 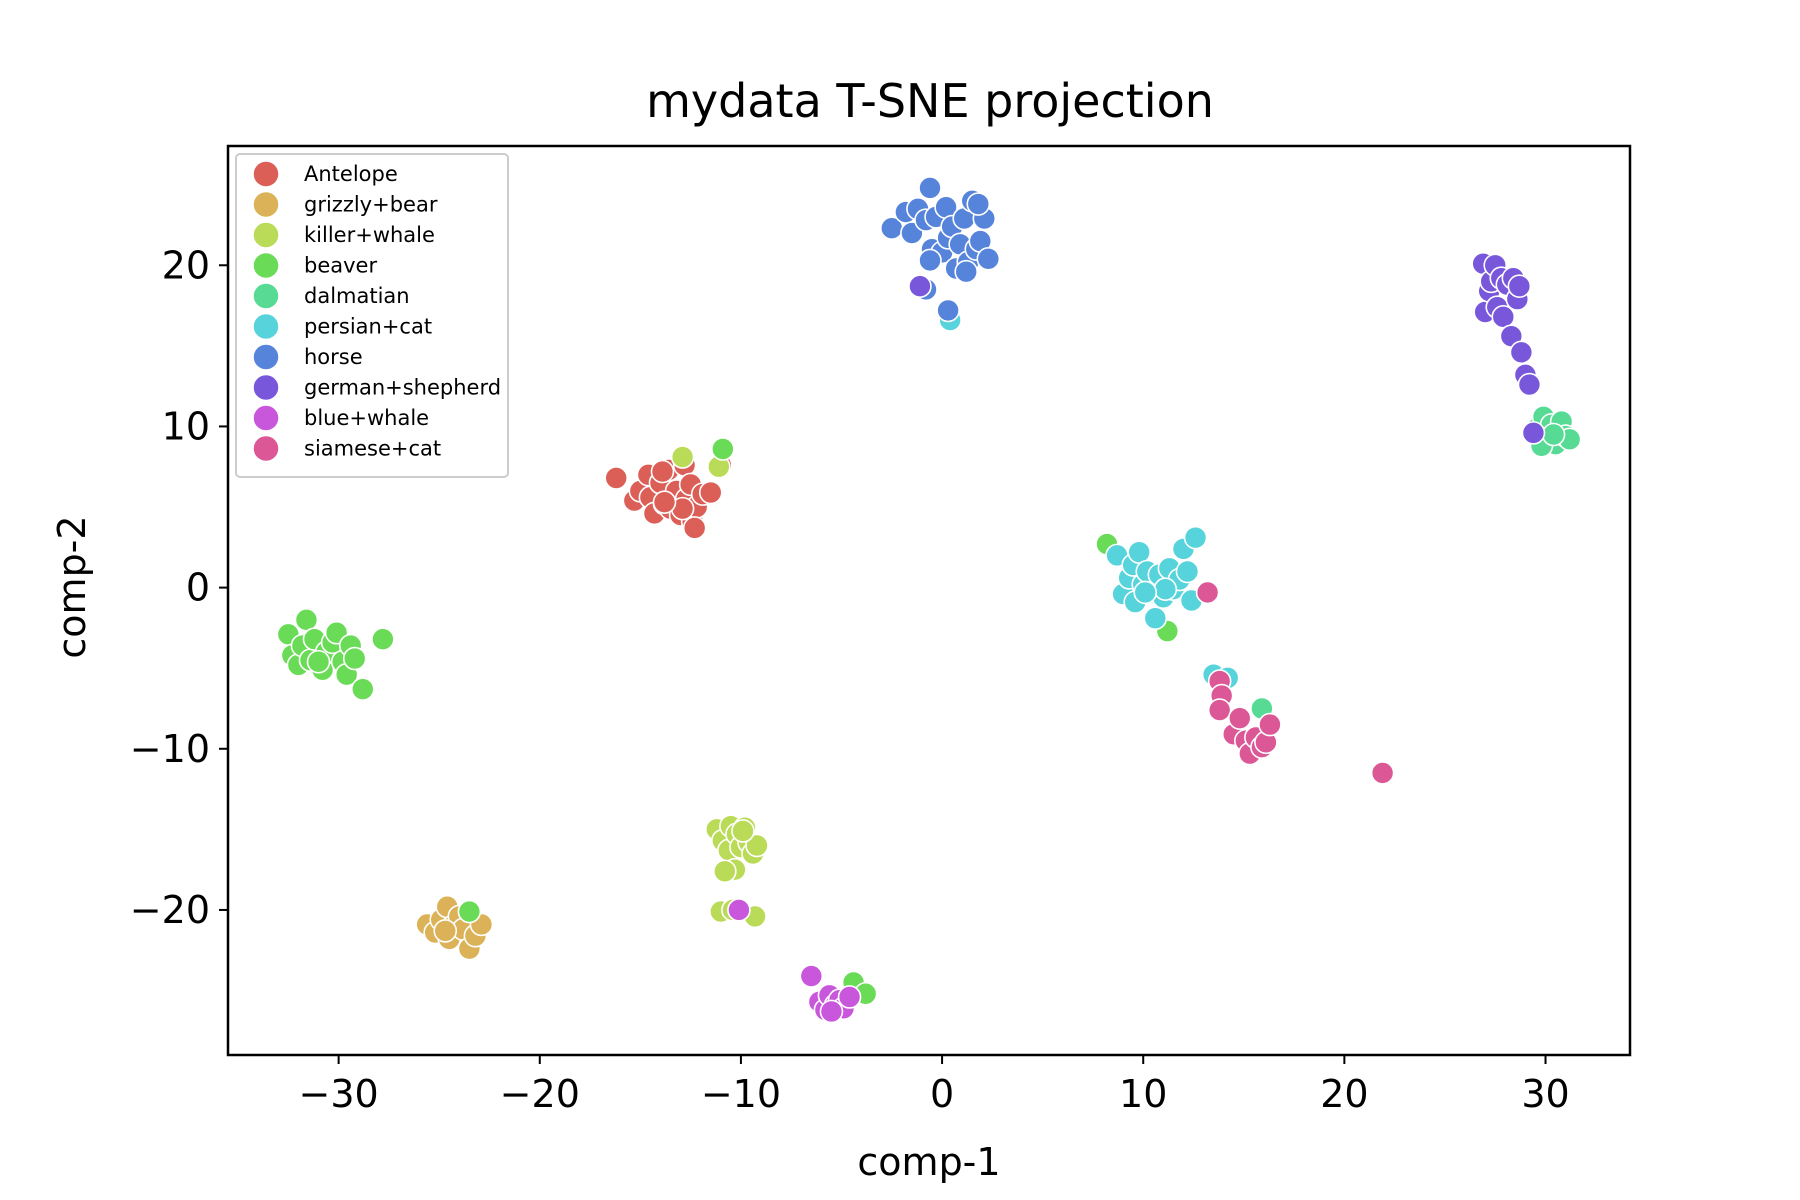 What do you see at coordinates (357, 296) in the screenshot?
I see `legend-label: dalmatian` at bounding box center [357, 296].